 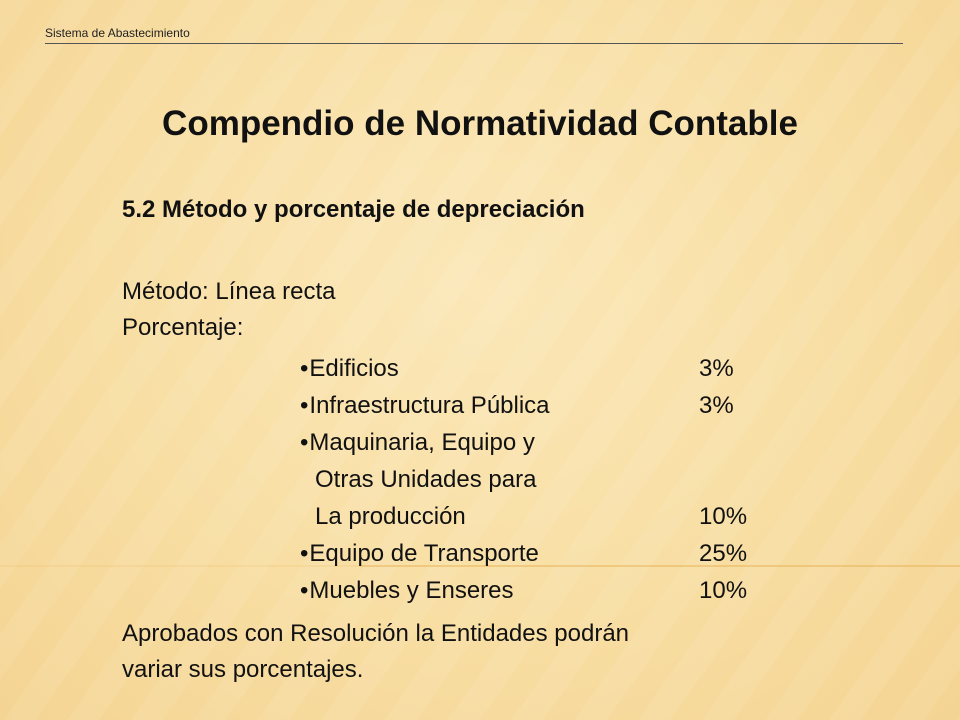 What do you see at coordinates (425, 405) in the screenshot?
I see `list-item: •Infraestructura Pública` at bounding box center [425, 405].